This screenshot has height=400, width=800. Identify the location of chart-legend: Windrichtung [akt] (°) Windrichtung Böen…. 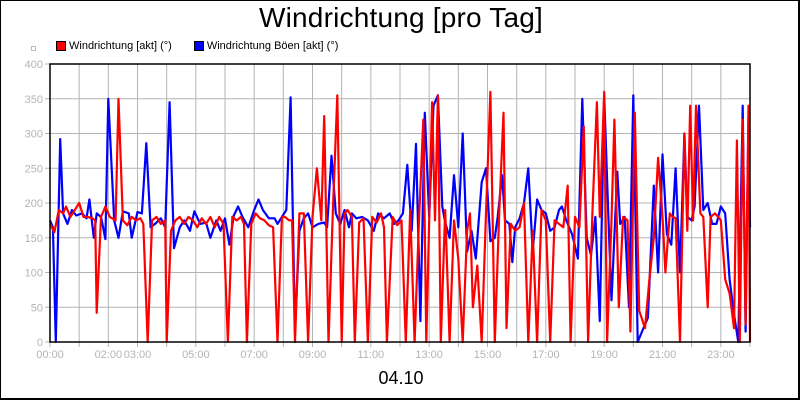
(195, 46).